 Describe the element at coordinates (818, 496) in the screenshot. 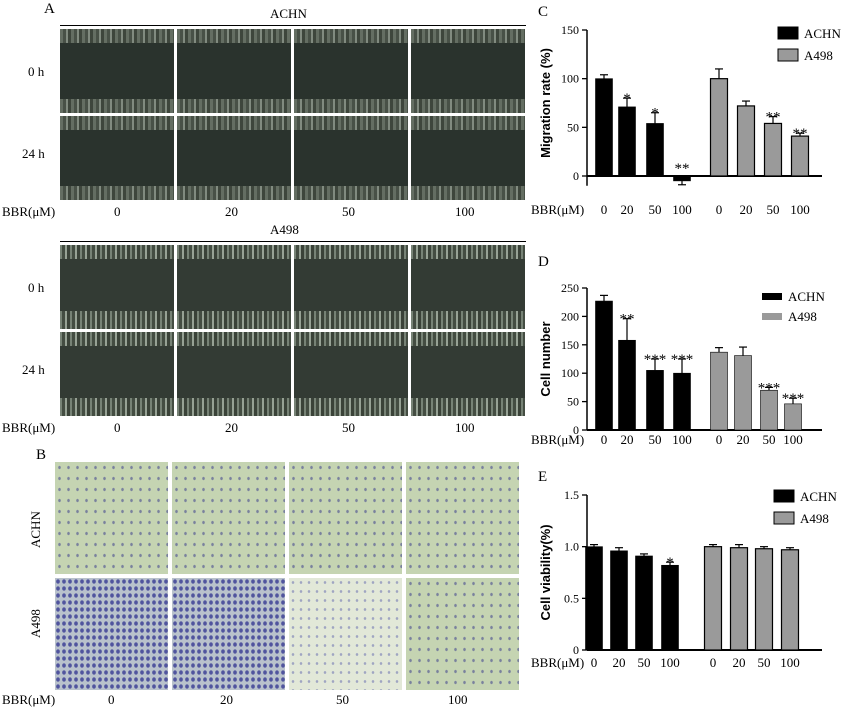

I see `chart-e-legend-label-achn: ACHN` at that location.